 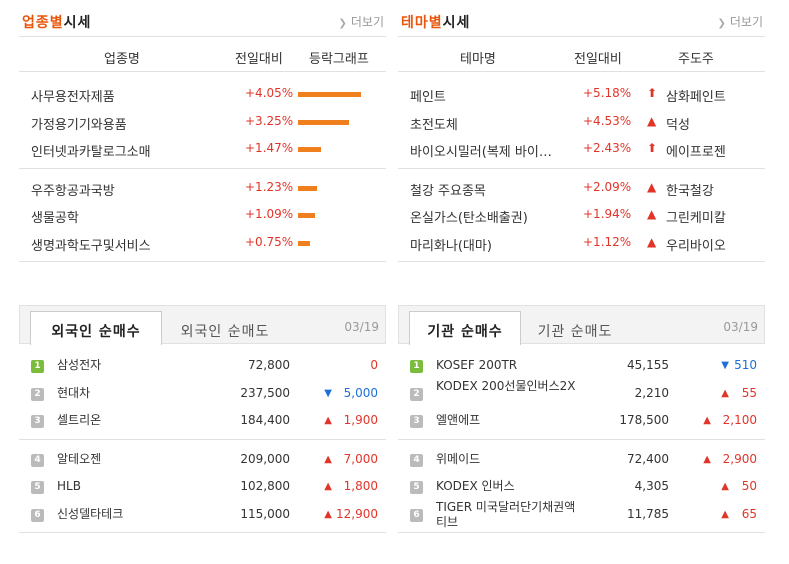 I want to click on theme-row: 페인트 +5.18% ⬆ 삼화페인트, so click(x=581, y=94).